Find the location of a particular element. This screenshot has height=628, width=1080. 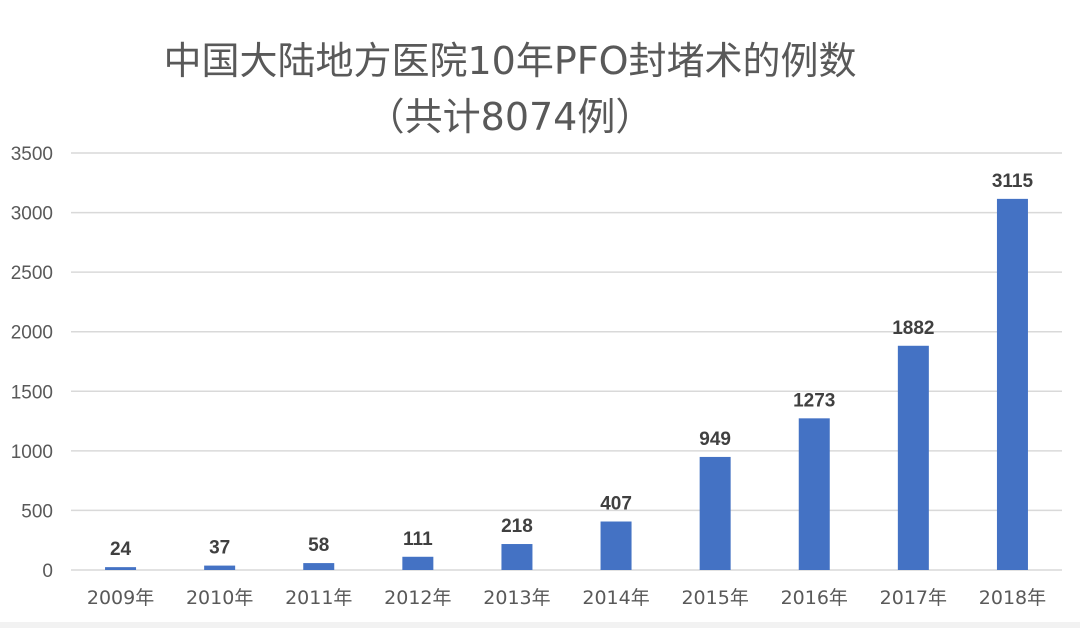

data-label: 3115 is located at coordinates (1013, 181).